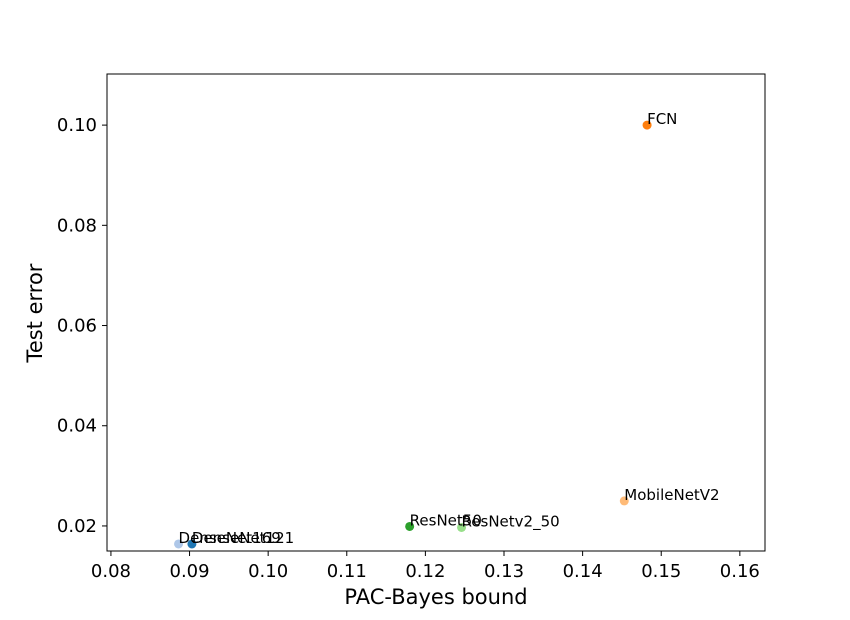 This screenshot has width=850, height=620. Describe the element at coordinates (111, 571) in the screenshot. I see `x-tick-label: 0.08` at that location.